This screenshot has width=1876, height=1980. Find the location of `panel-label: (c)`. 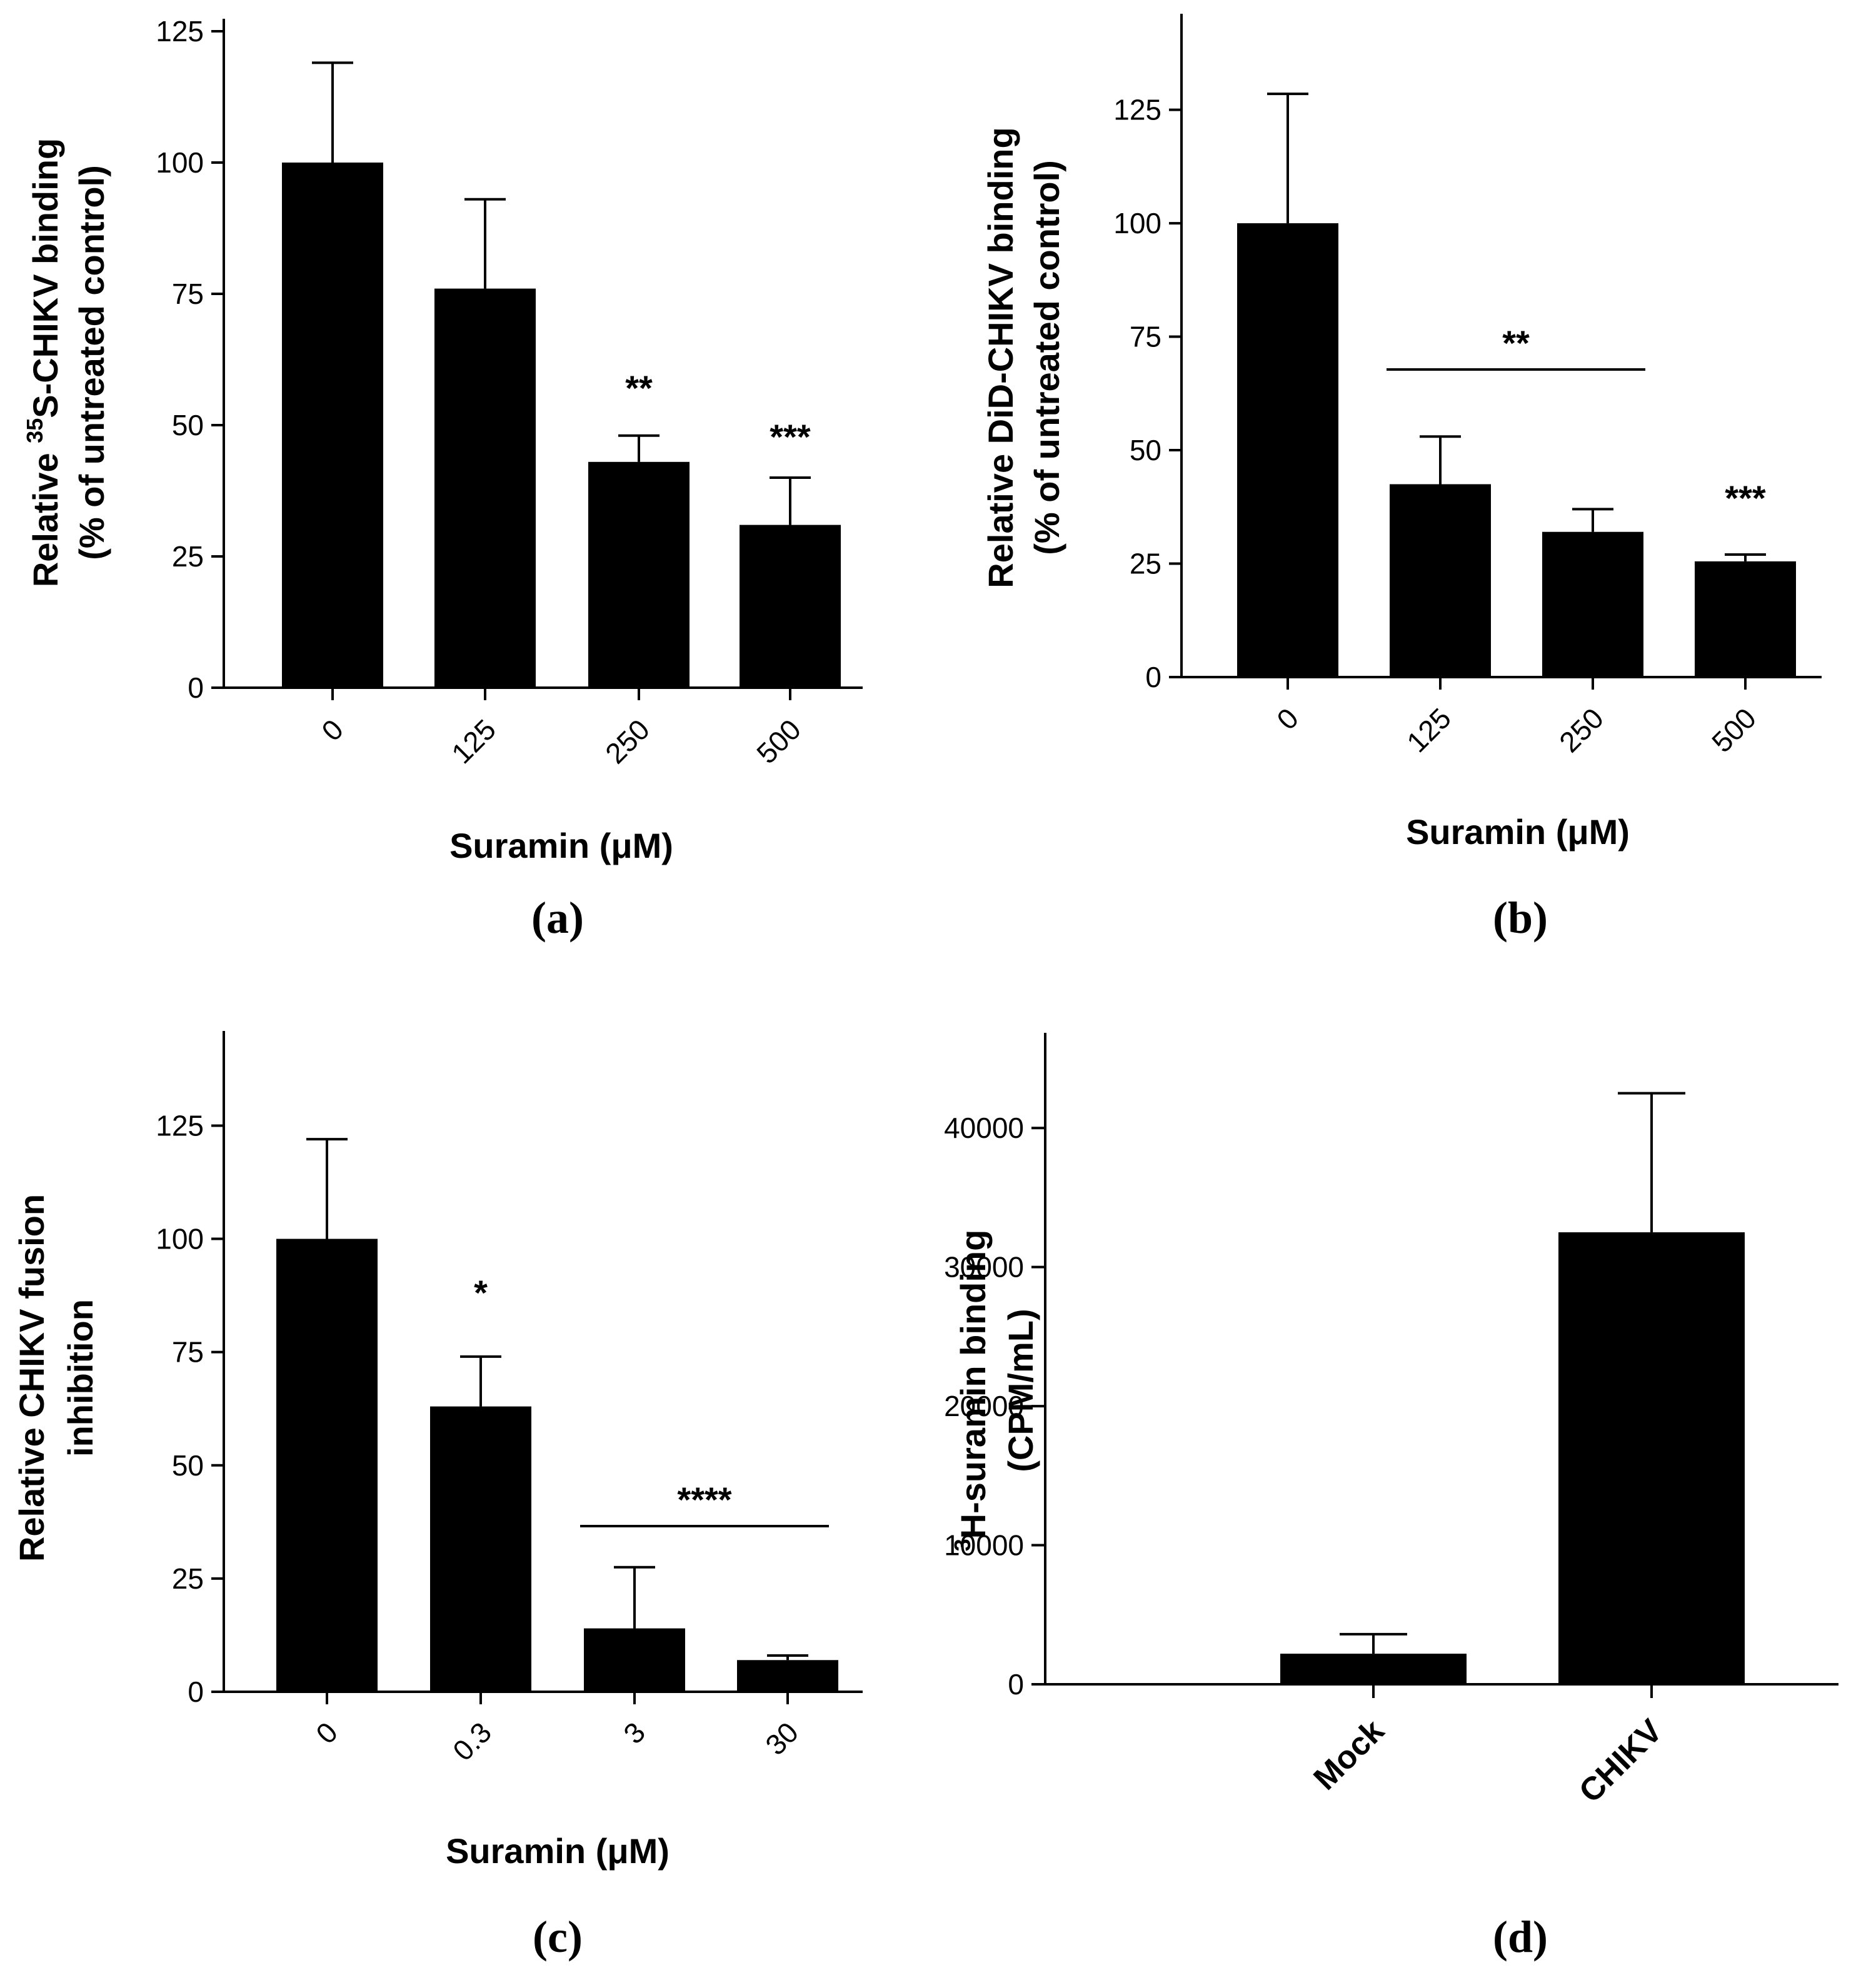

panel-label: (c) is located at coordinates (558, 1937).